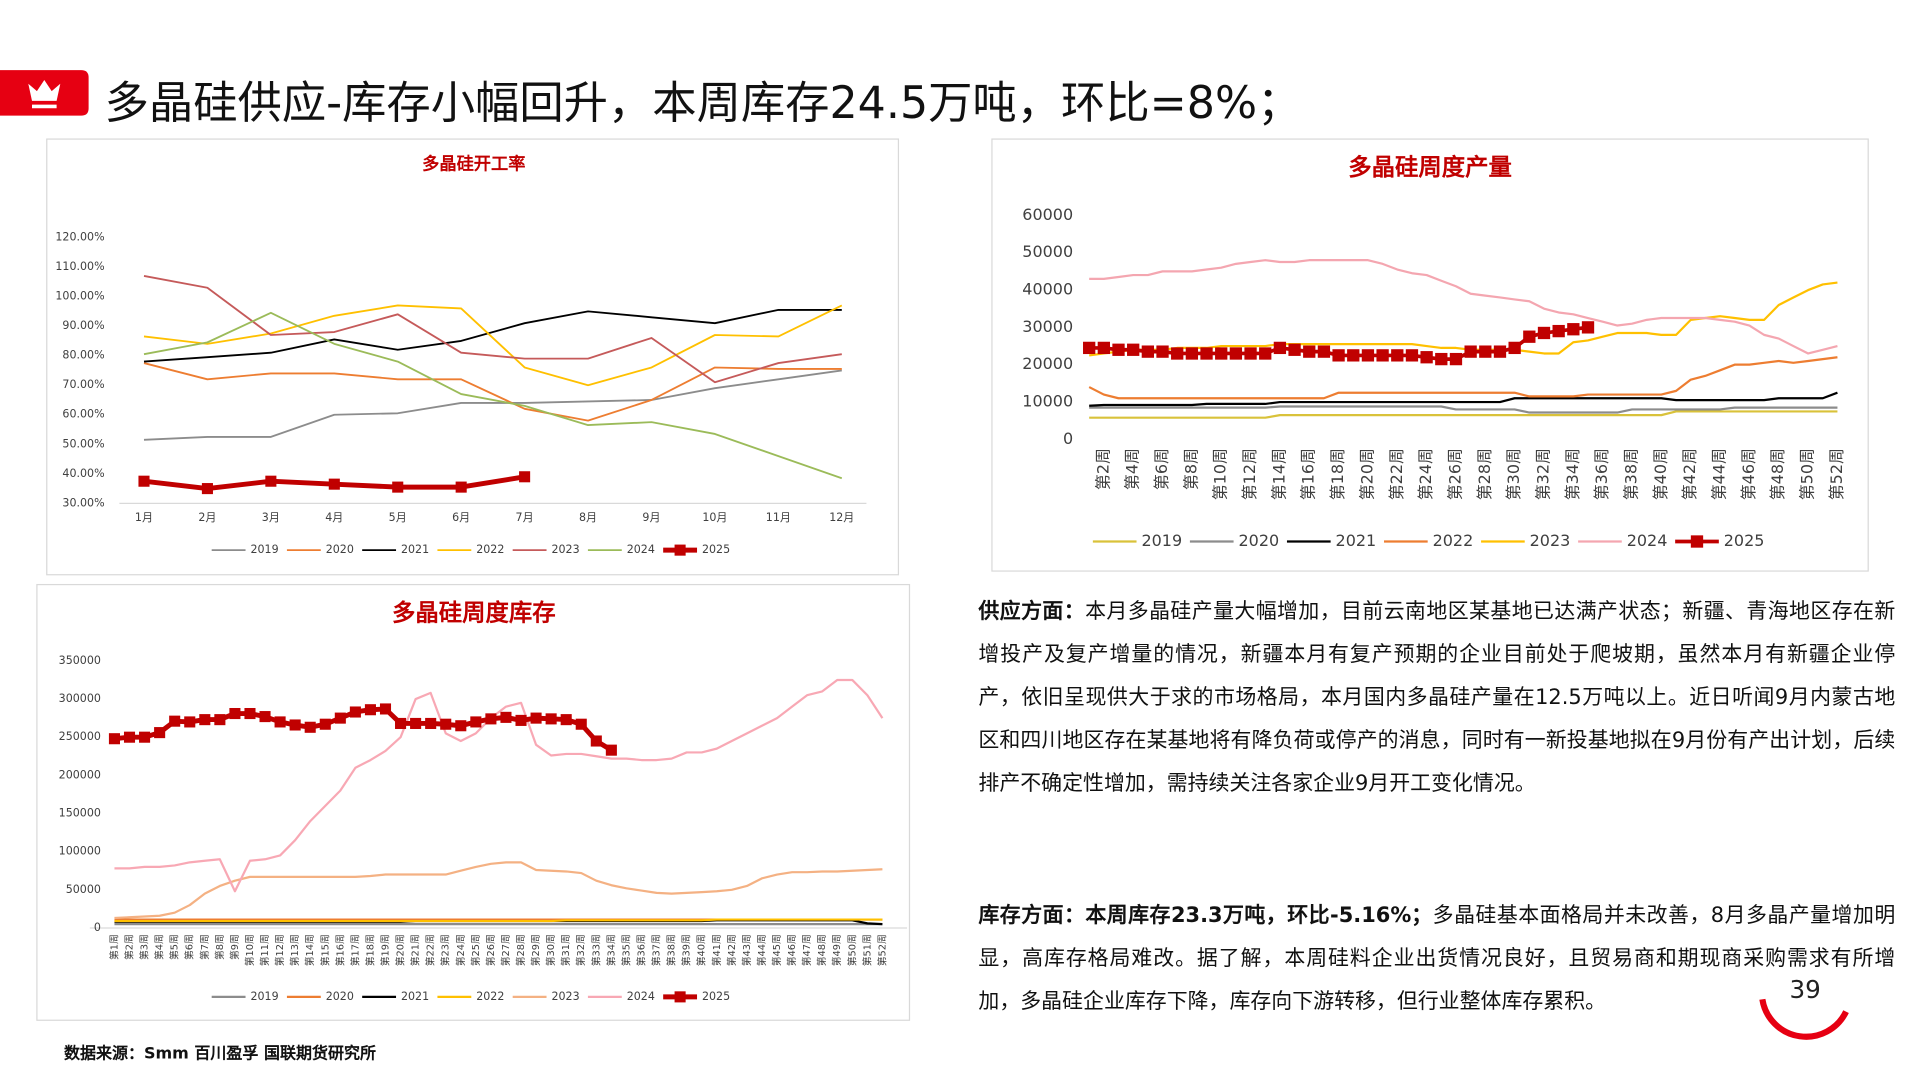  I want to click on y-tick-label: 20000, so click(1047, 363).